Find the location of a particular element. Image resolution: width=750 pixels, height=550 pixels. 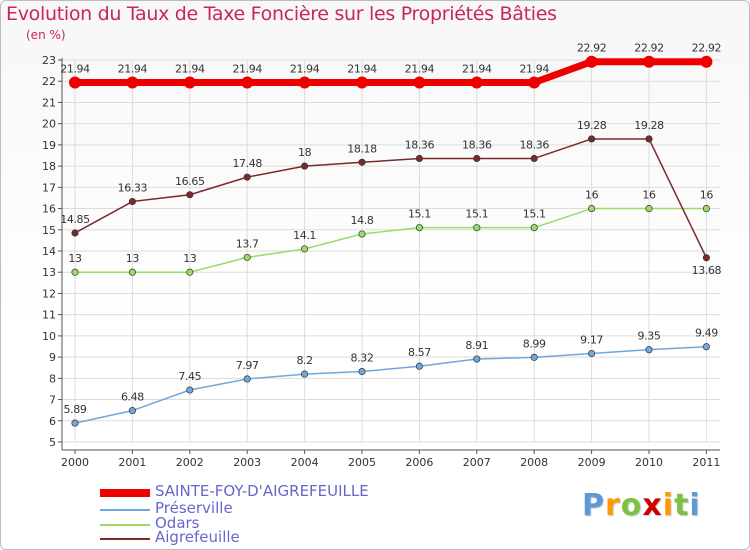

y-tick-label: 21 is located at coordinates (49, 102).